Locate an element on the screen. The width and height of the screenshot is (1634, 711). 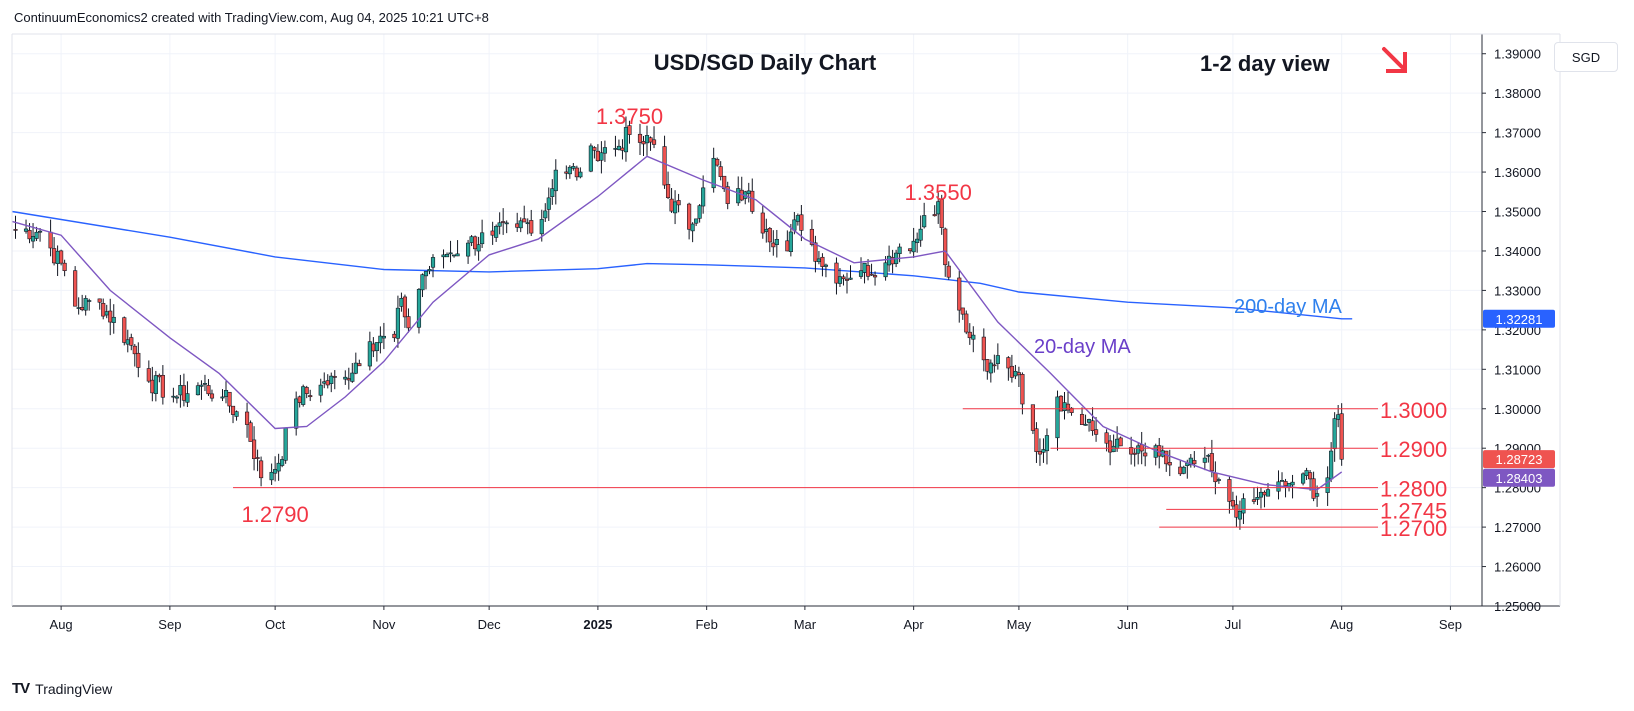
ma20-label: 20-day MA is located at coordinates (1082, 347).